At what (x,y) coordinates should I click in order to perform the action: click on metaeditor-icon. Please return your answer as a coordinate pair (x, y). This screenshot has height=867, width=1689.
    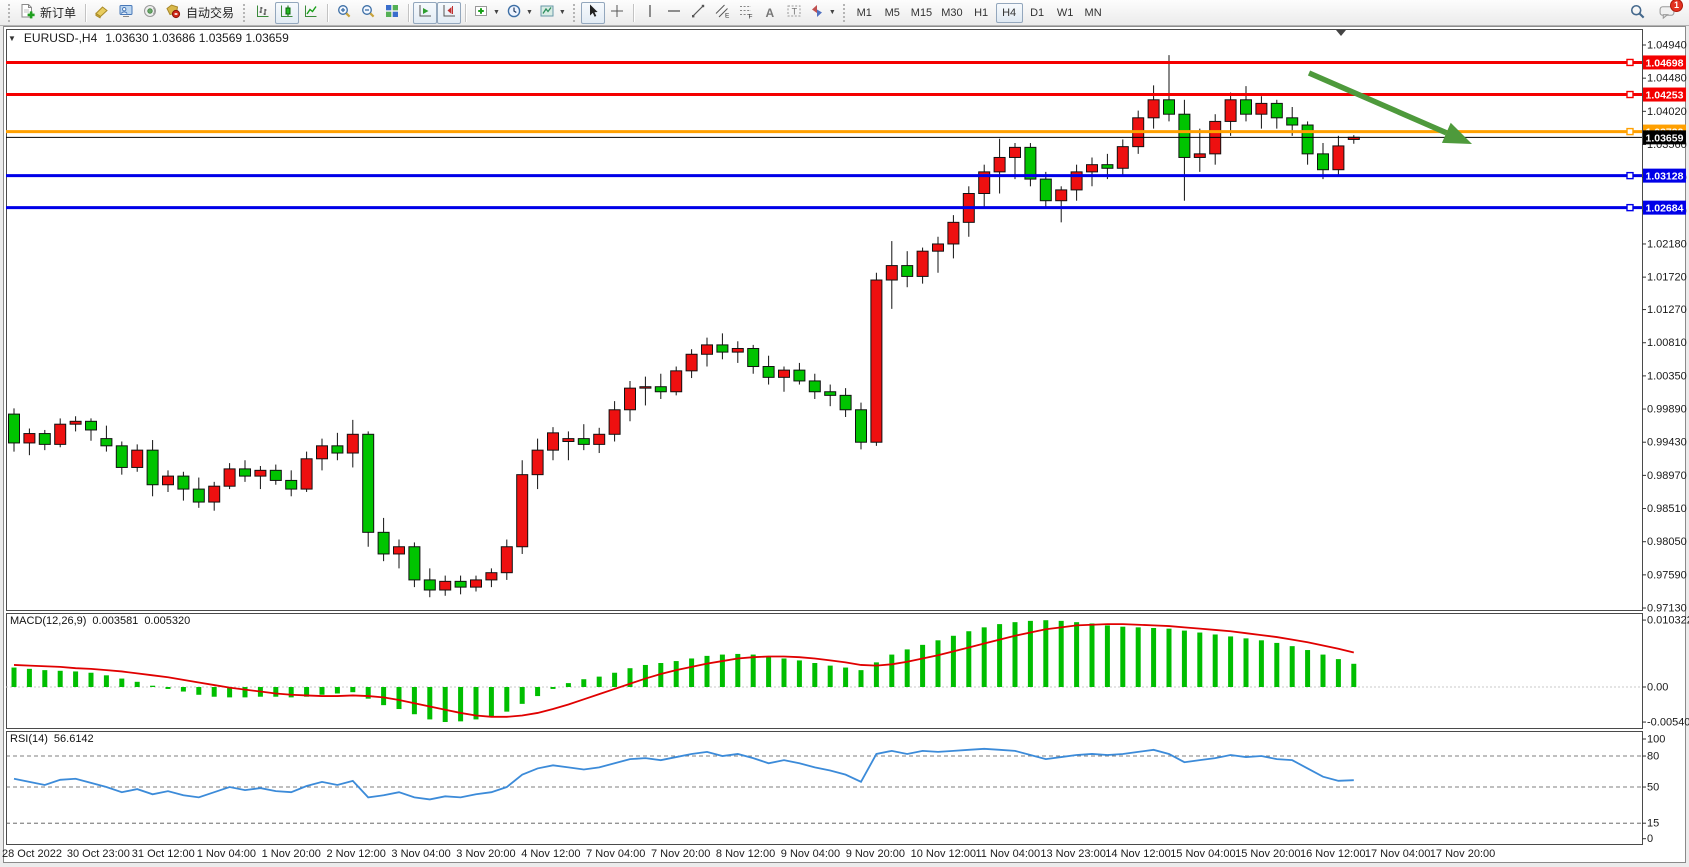
    Looking at the image, I should click on (126, 12).